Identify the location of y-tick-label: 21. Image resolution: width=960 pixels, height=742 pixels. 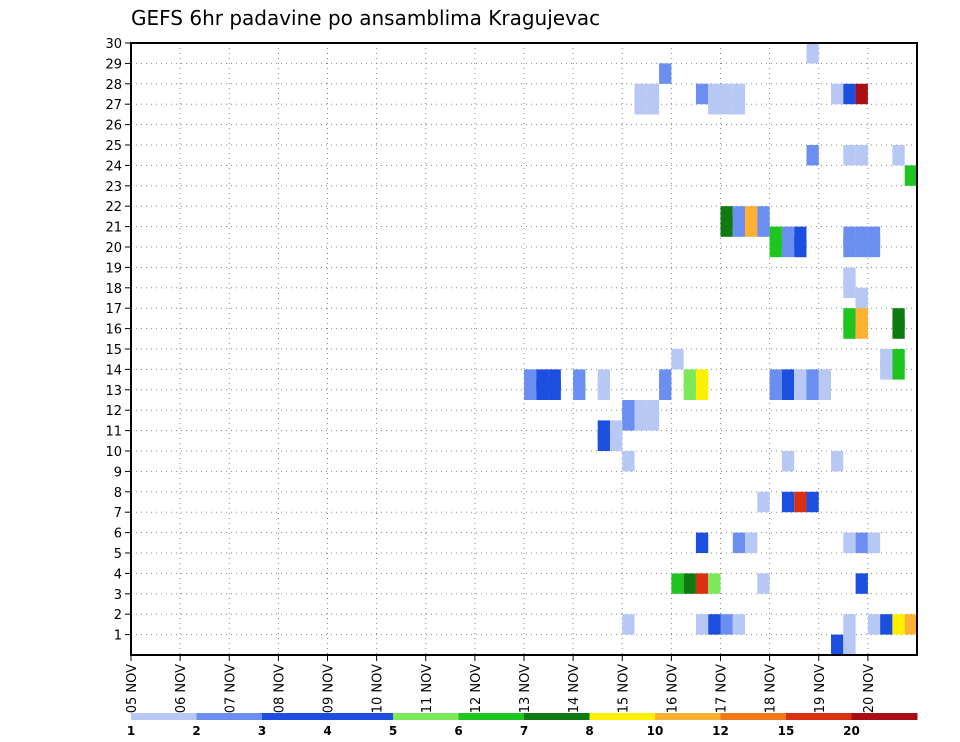
(113, 228).